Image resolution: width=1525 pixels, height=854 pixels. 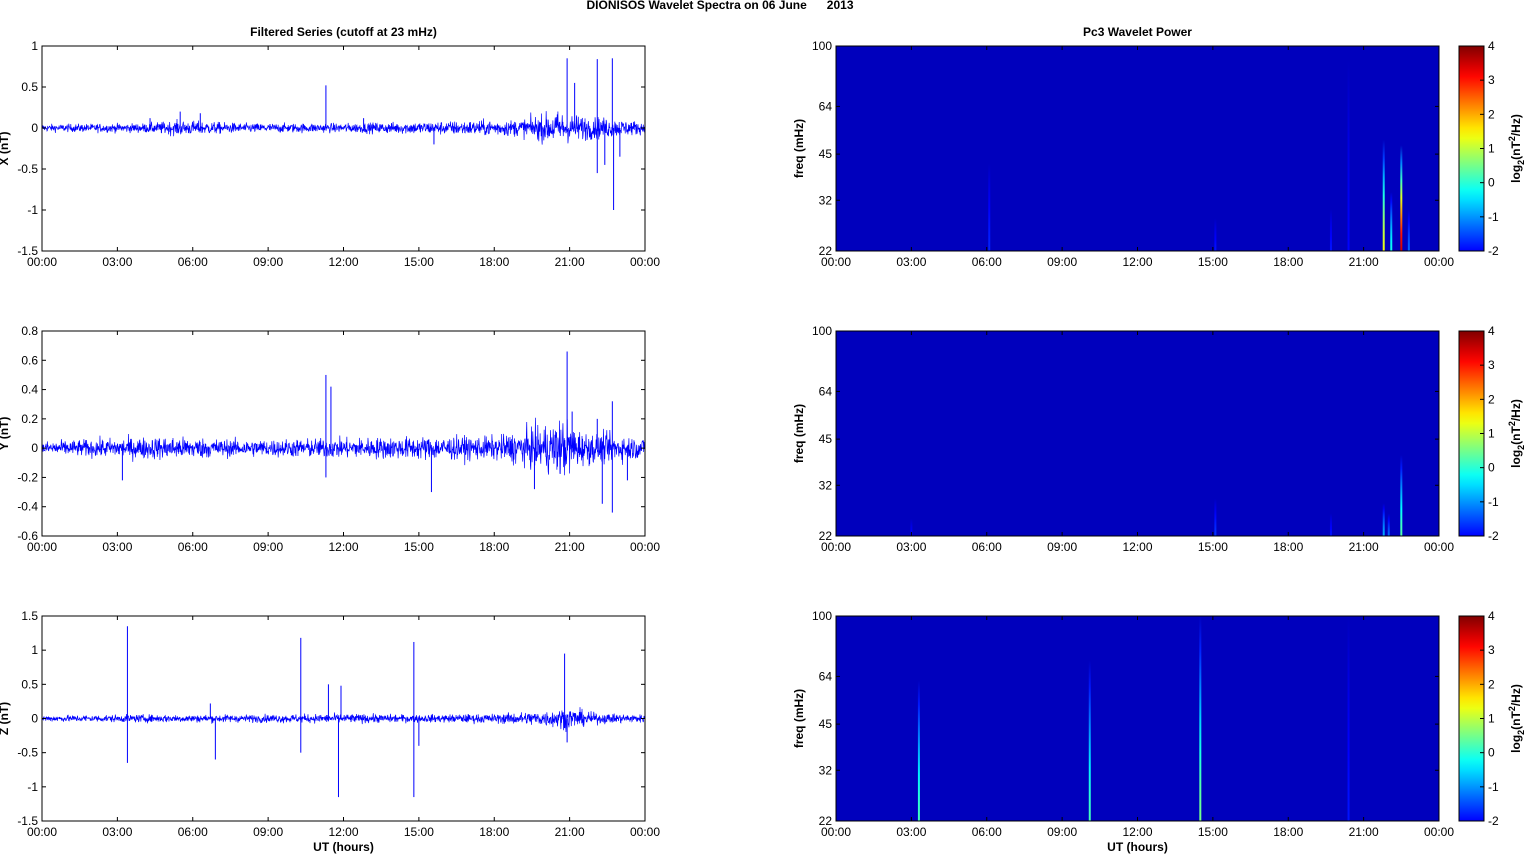 What do you see at coordinates (826, 724) in the screenshot?
I see `y-tick-label: 45` at bounding box center [826, 724].